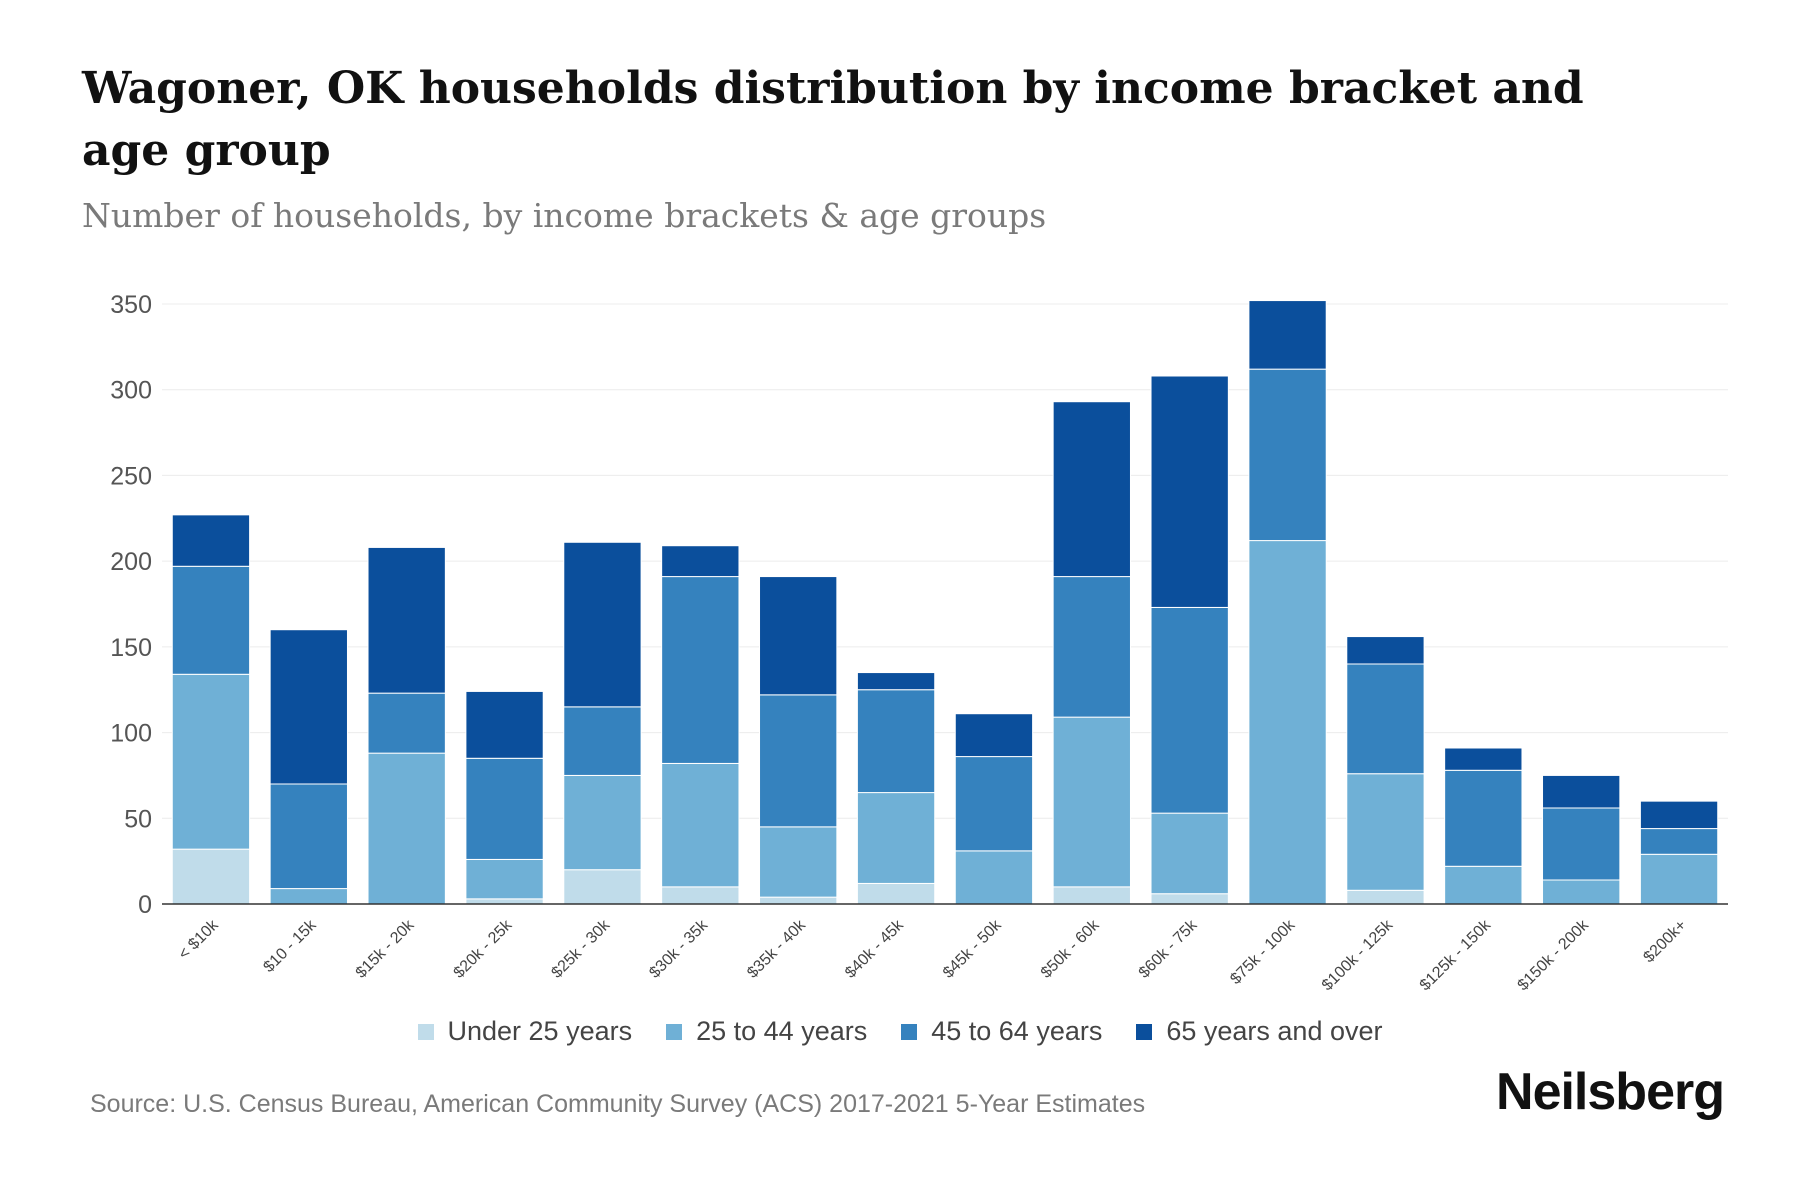 The image size is (1800, 1200). What do you see at coordinates (1358, 955) in the screenshot?
I see `x-tick-label: $100k - 125k` at bounding box center [1358, 955].